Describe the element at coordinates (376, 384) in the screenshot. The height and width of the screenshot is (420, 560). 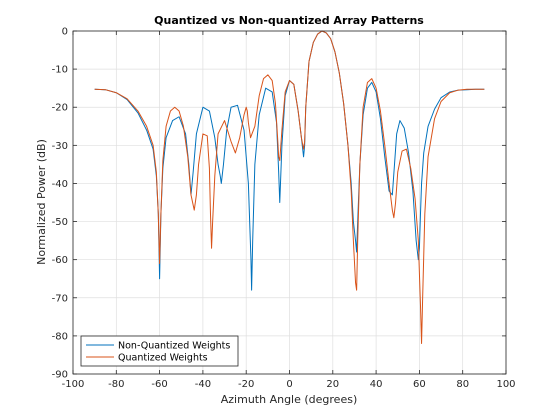
I see `x-tick-label: 40` at that location.